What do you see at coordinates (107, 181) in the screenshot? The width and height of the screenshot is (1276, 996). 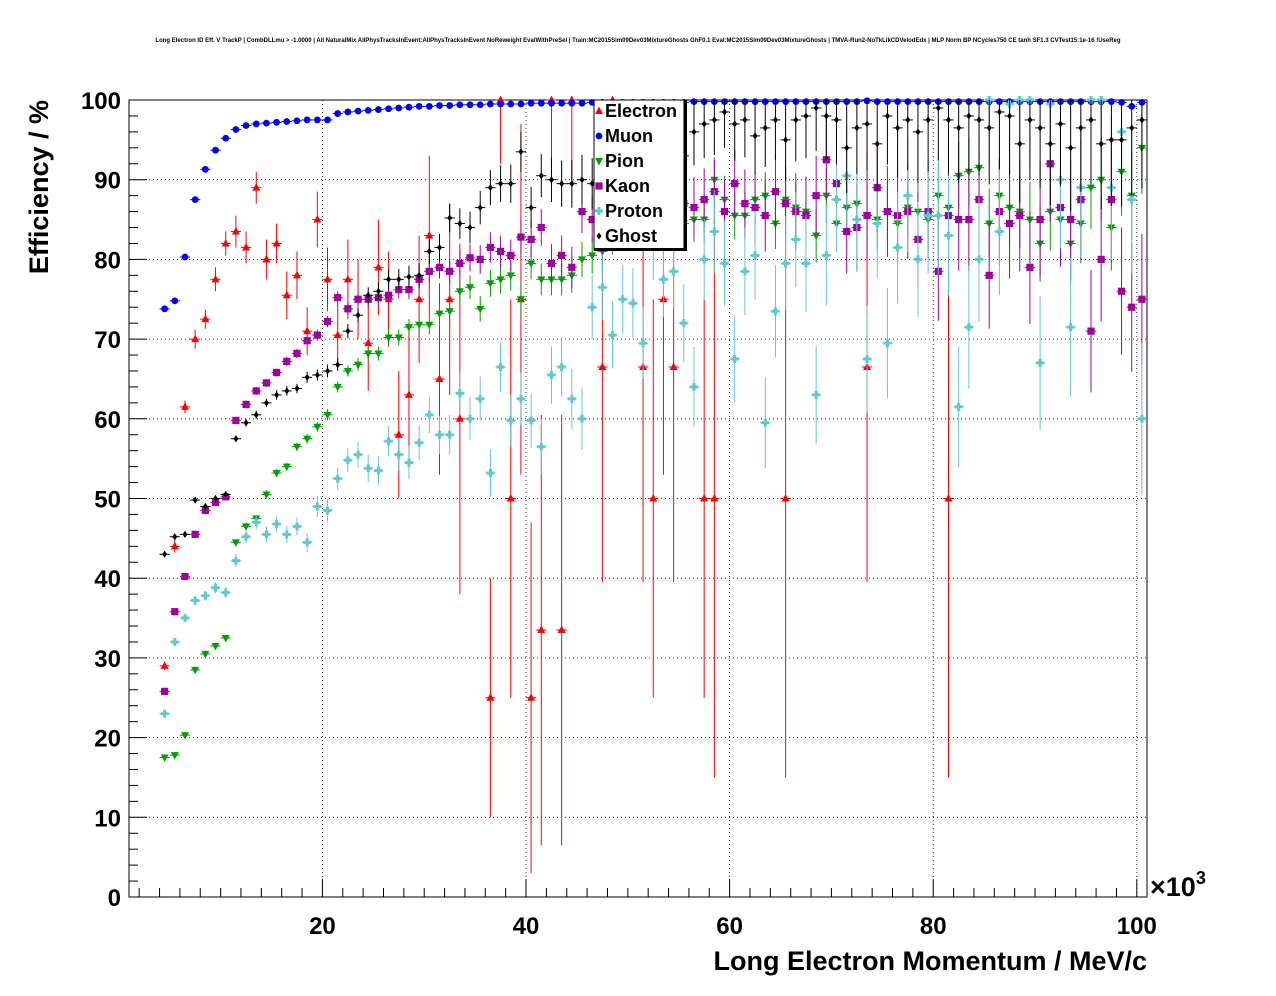 I see `y-tick-label: 90` at bounding box center [107, 181].